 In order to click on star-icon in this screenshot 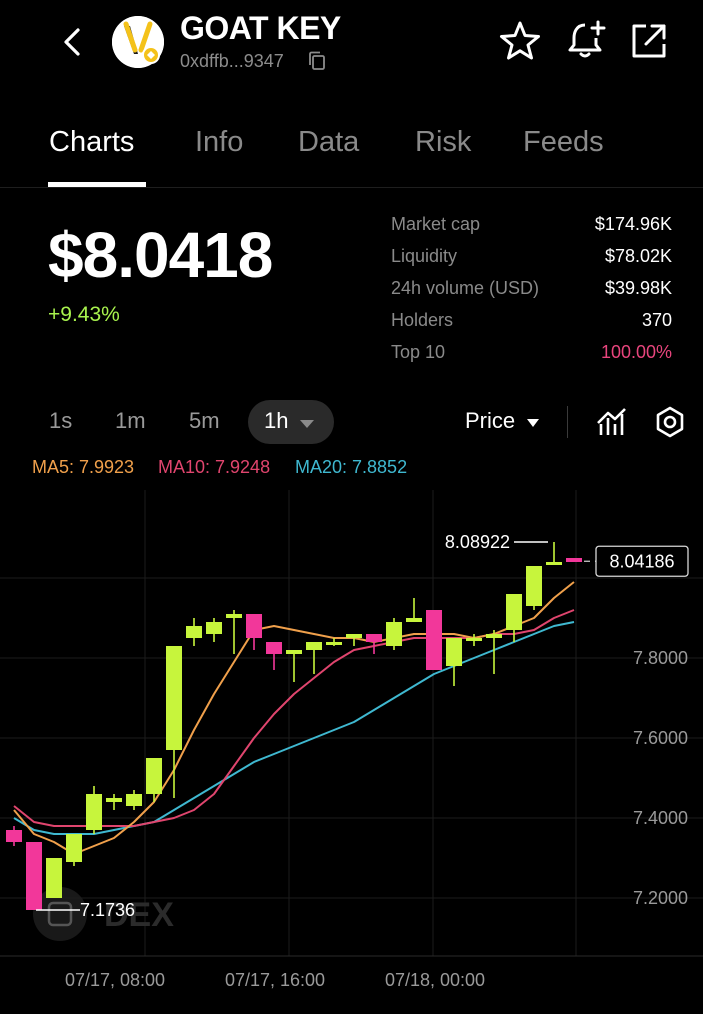, I will do `click(520, 40)`.